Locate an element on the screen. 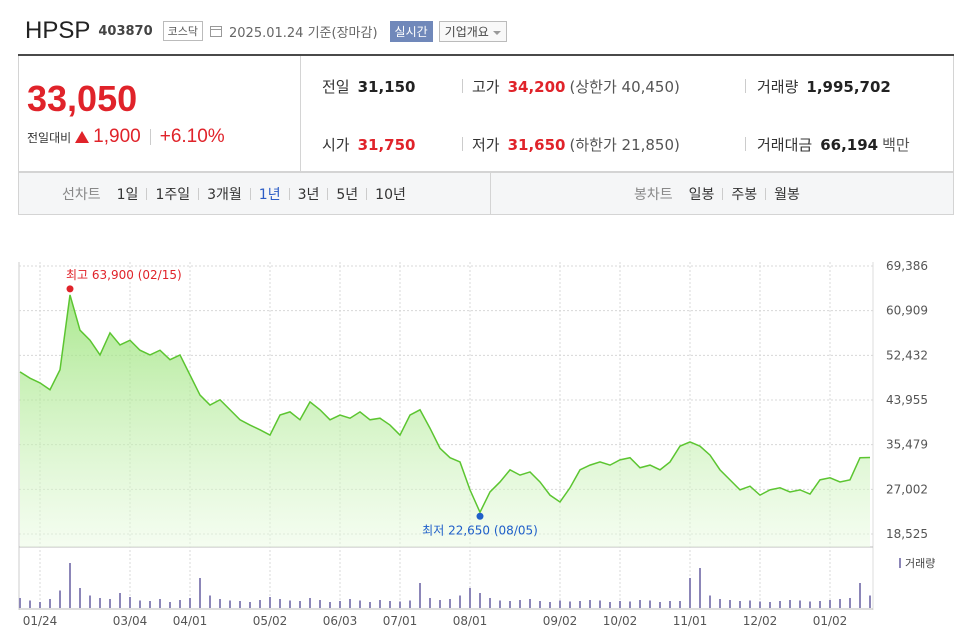 This screenshot has height=644, width=954. tab: 주봉 is located at coordinates (744, 195).